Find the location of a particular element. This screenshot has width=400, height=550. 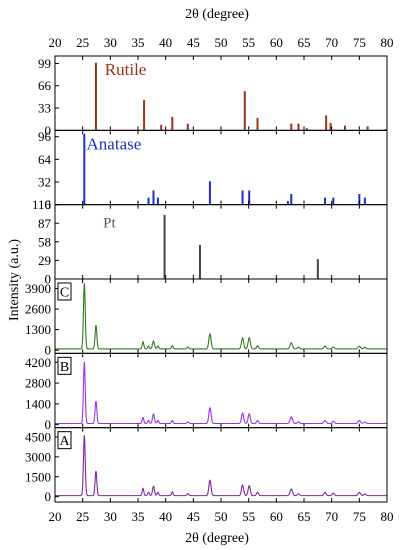

panel-data-B is located at coordinates (221, 393).